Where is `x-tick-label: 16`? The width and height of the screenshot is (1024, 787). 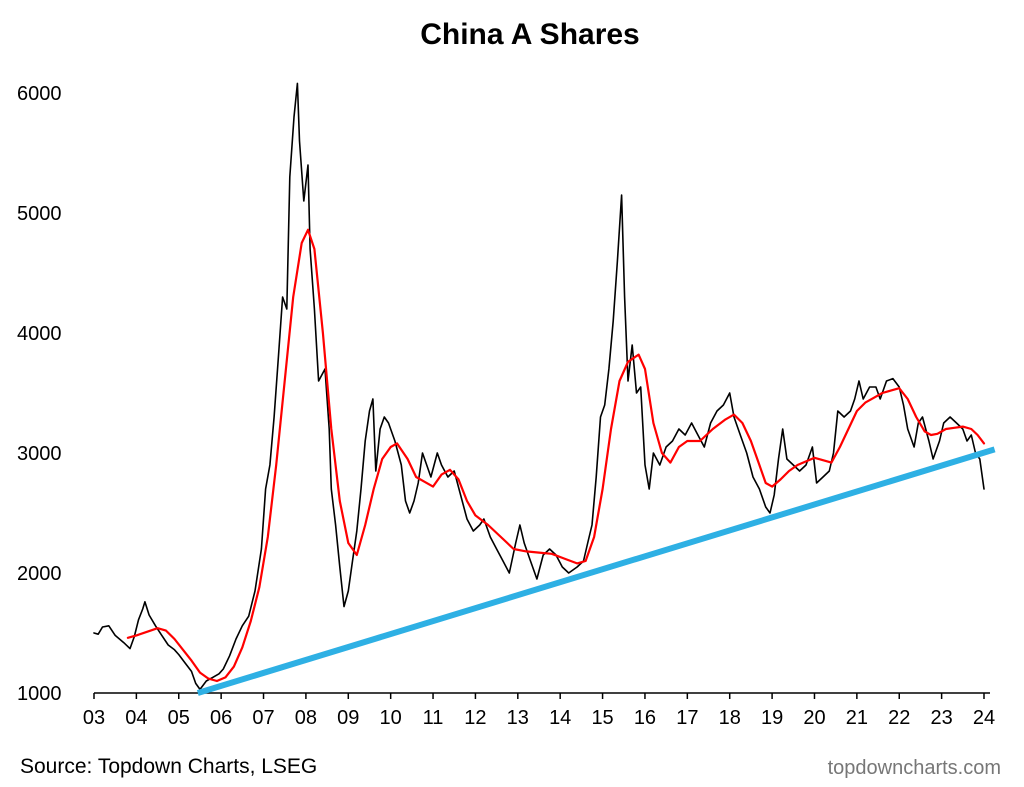
x-tick-label: 16 is located at coordinates (645, 718).